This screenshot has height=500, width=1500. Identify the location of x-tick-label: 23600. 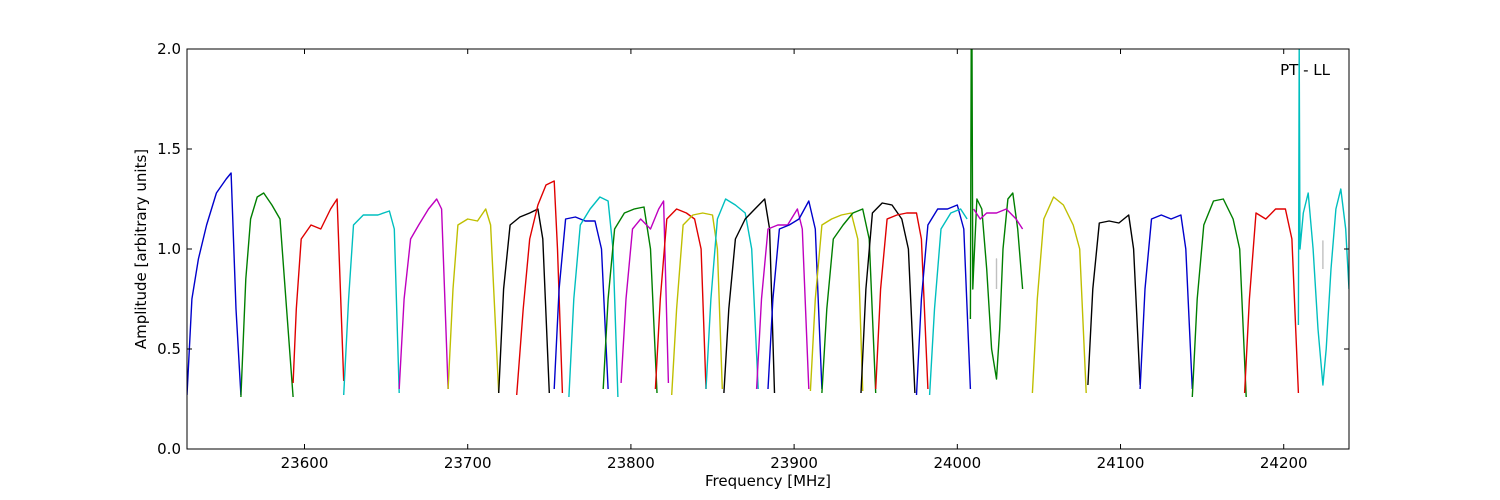
(305, 463).